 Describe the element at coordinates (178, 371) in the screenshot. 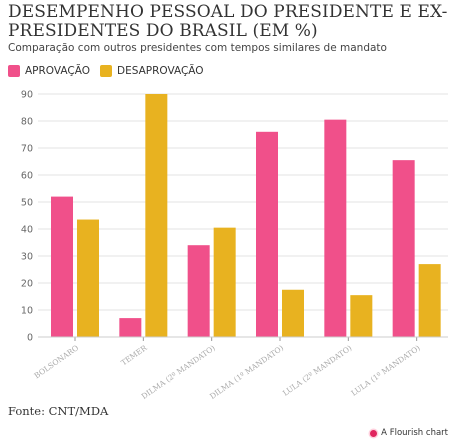

I see `x-tick-label-2: DILMA (2º MANDATO)` at that location.